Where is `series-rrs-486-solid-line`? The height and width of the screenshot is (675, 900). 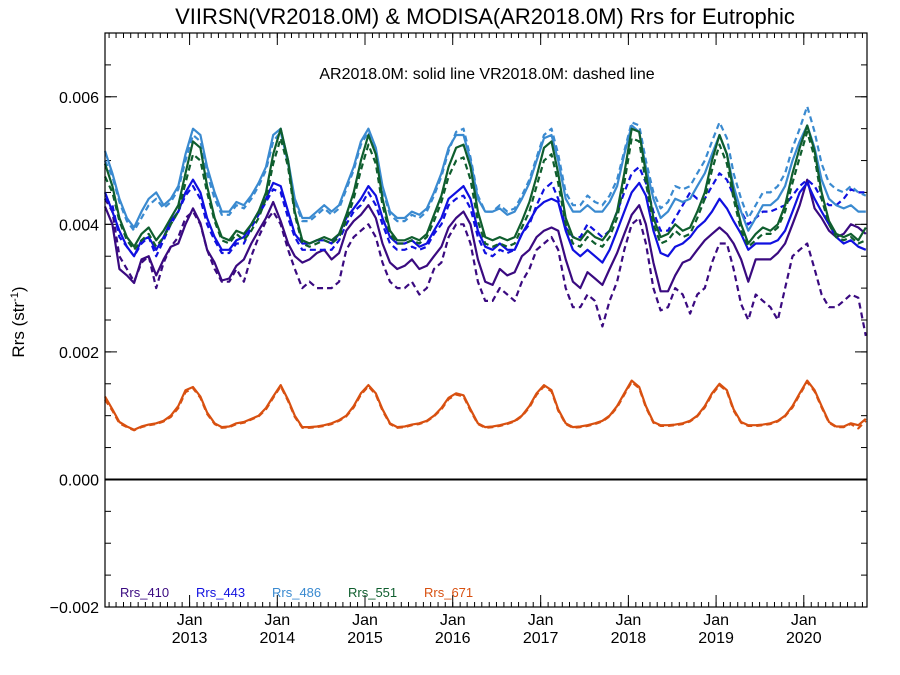
series-rrs-486-solid-line is located at coordinates (484, 178).